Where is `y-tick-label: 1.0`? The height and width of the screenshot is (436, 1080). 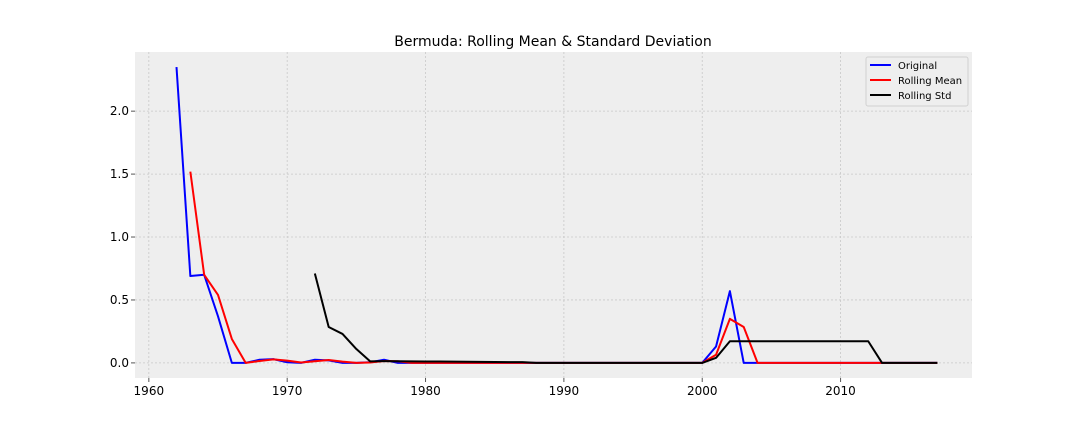 y-tick-label: 1.0 is located at coordinates (119, 237).